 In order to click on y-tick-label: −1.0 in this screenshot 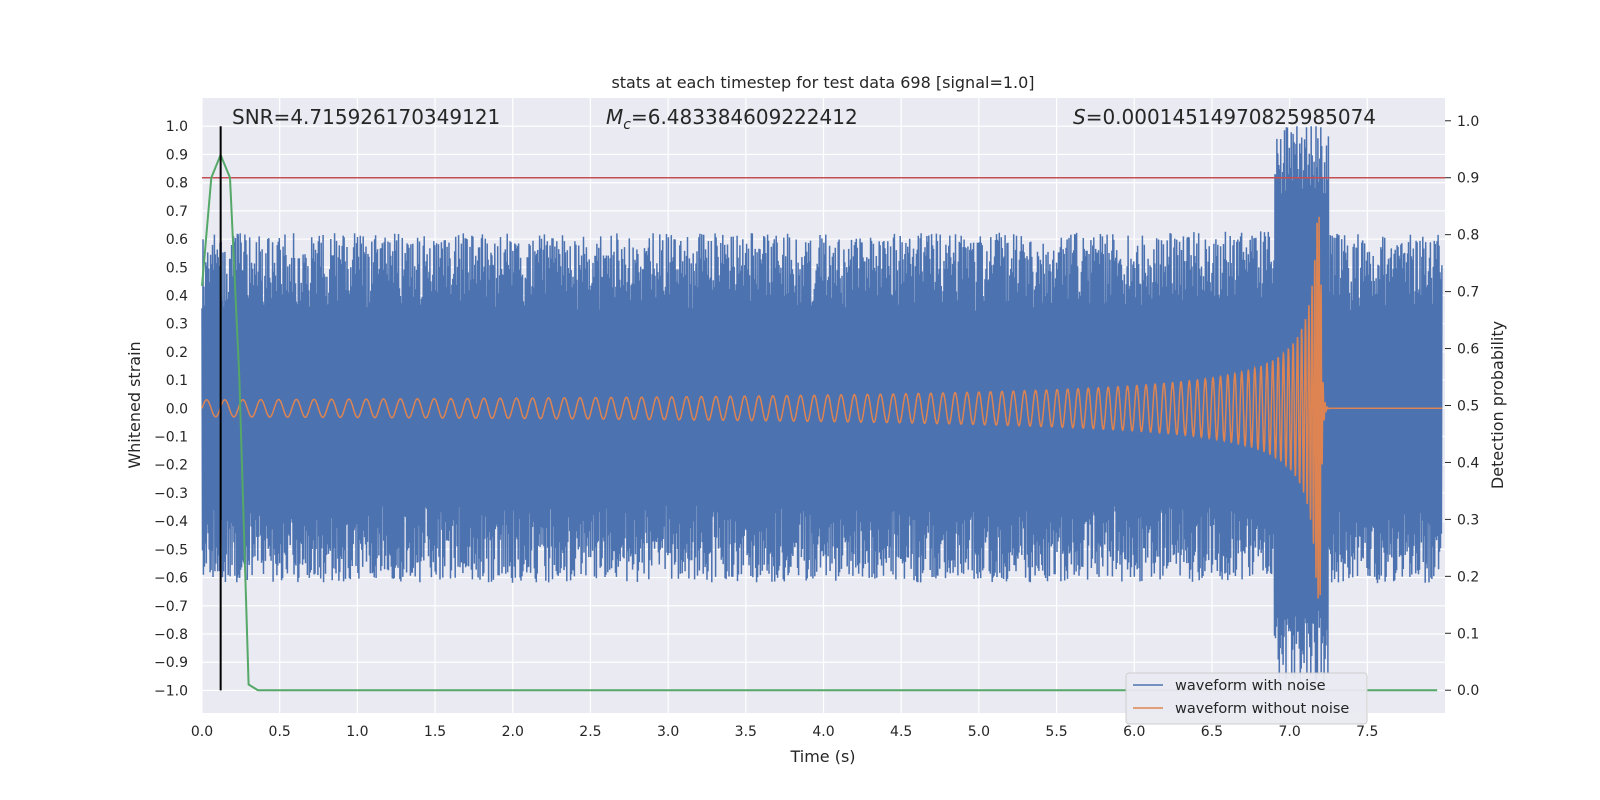, I will do `click(171, 691)`.